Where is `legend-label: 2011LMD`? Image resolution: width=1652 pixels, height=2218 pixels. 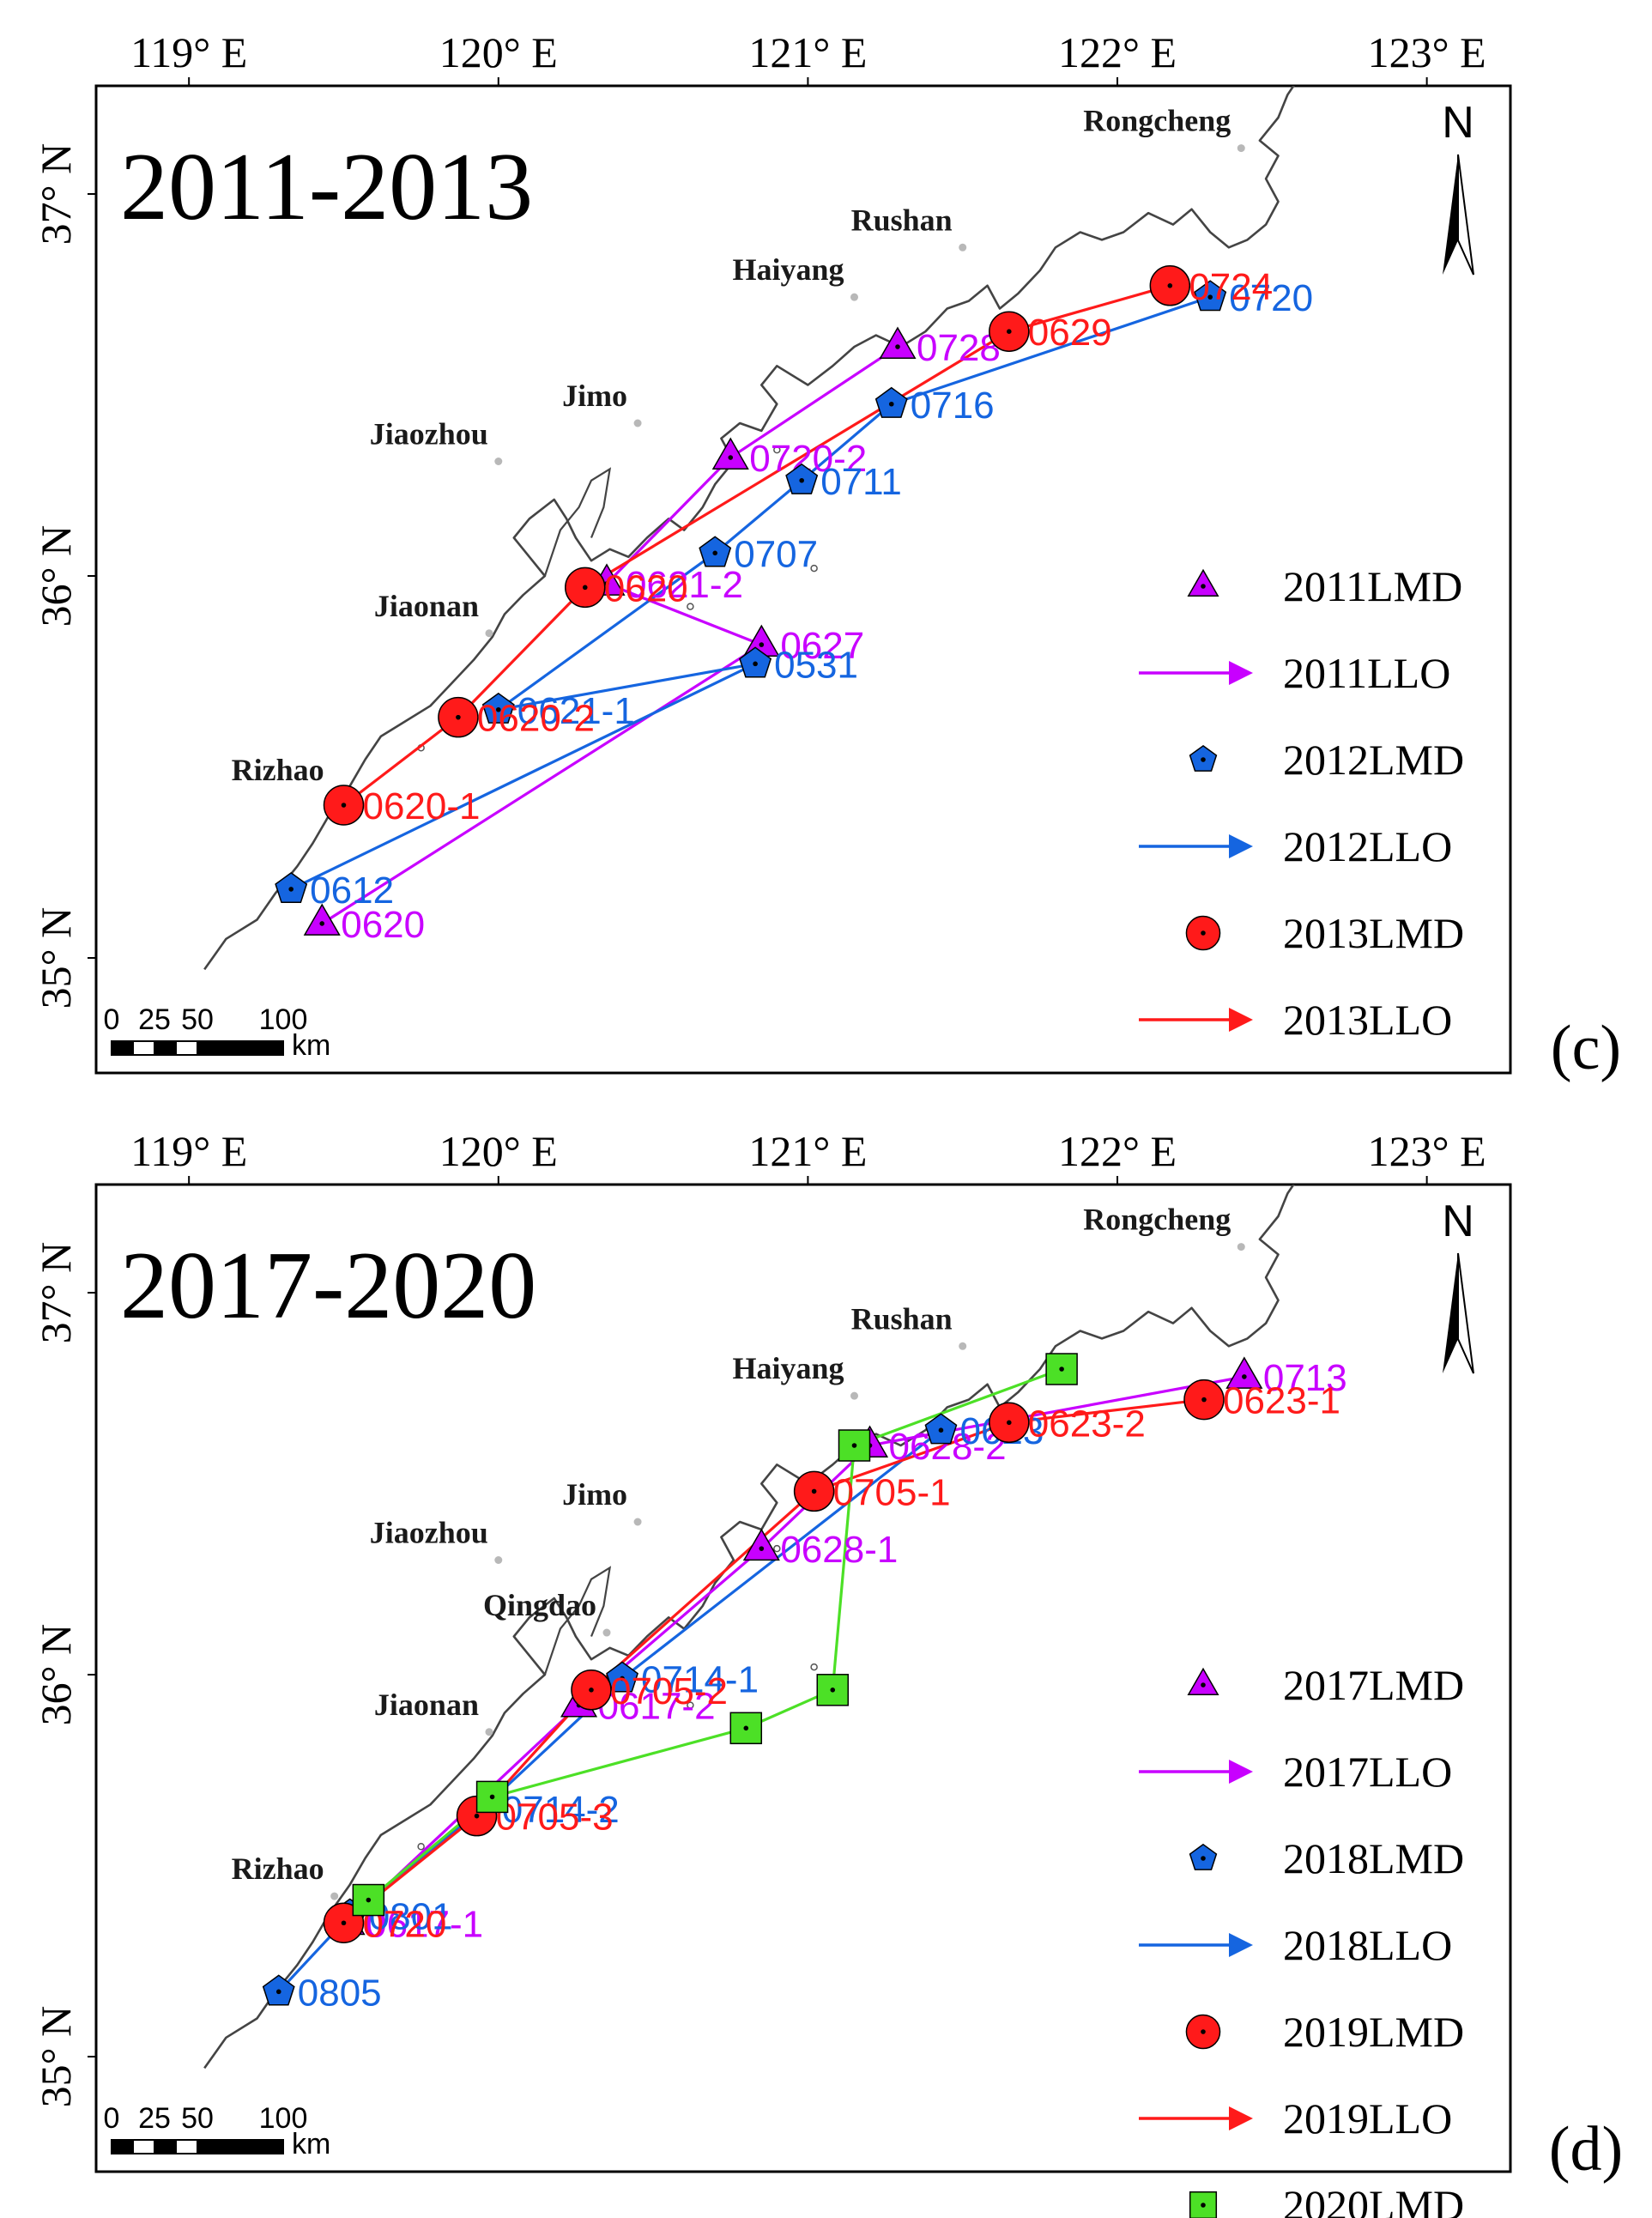
legend-label: 2011LMD is located at coordinates (1372, 586).